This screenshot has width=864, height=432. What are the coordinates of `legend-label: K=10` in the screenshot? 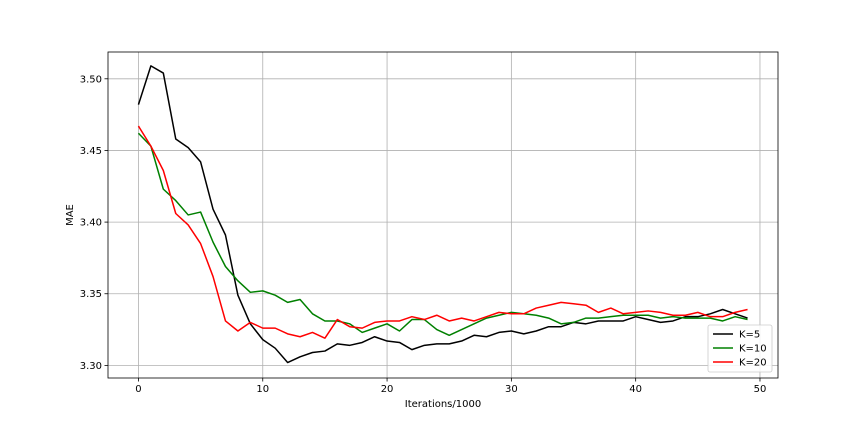 It's located at (753, 349).